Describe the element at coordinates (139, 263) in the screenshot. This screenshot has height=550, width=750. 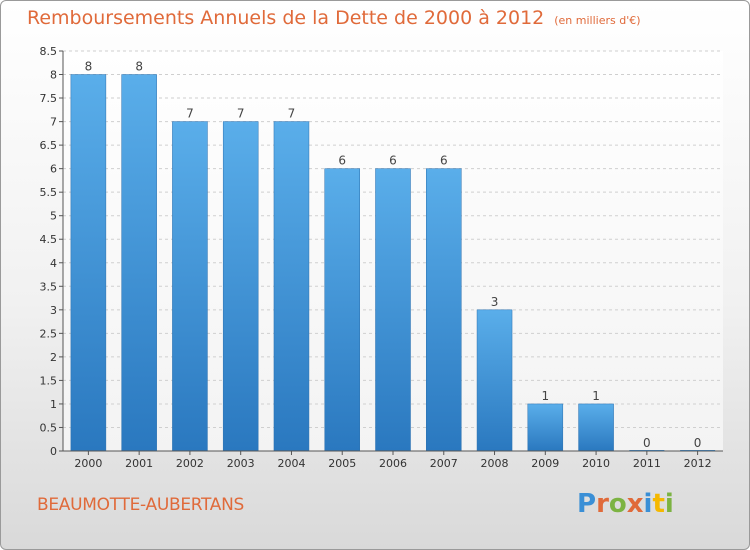
I see `bar-2001` at that location.